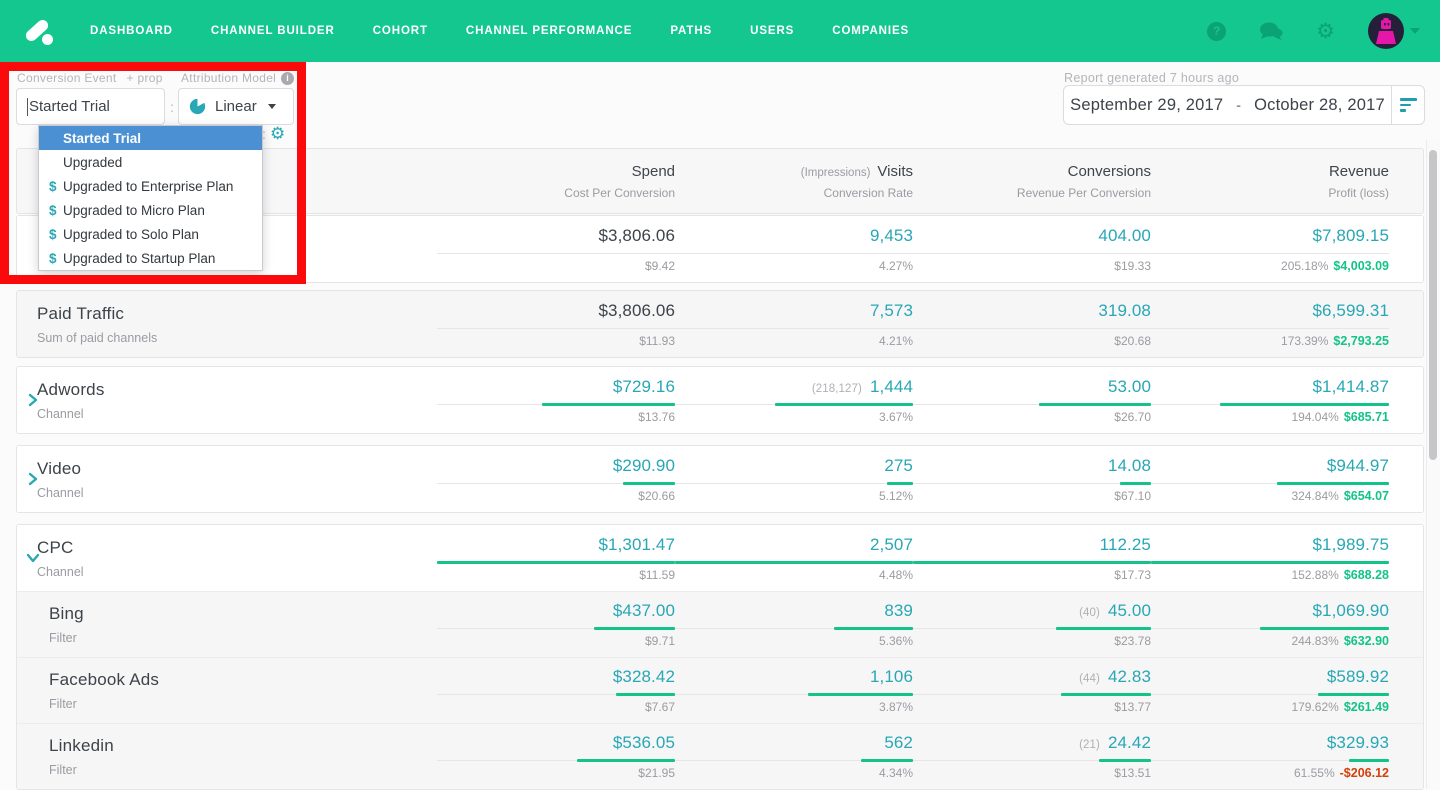 The height and width of the screenshot is (790, 1440). Describe the element at coordinates (38, 31) in the screenshot. I see `app-logo-icon` at that location.